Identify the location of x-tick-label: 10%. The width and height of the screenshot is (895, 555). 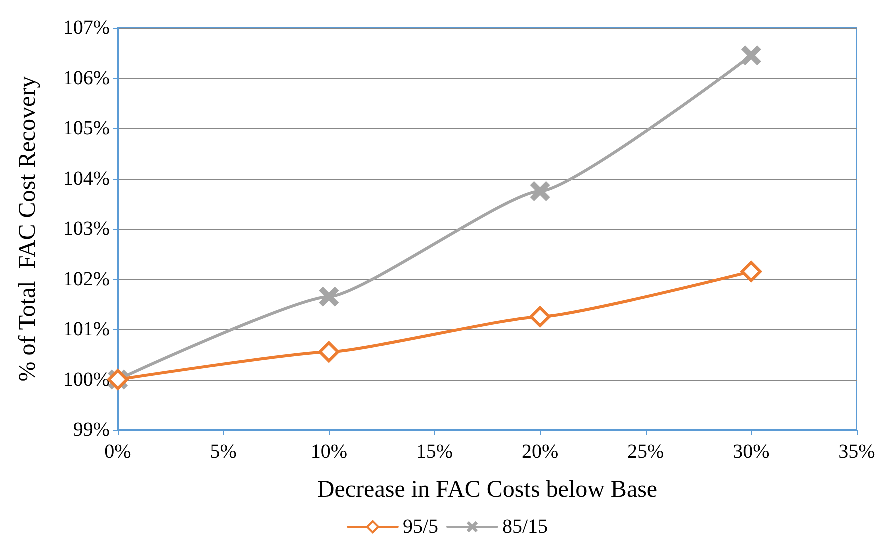
(329, 452).